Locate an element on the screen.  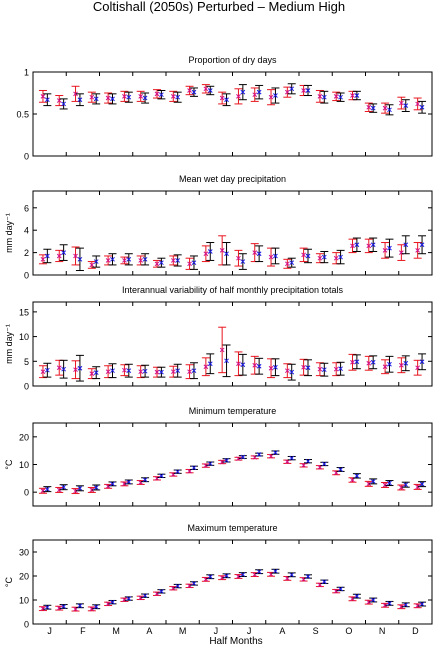
x-tick-label: N is located at coordinates (382, 631).